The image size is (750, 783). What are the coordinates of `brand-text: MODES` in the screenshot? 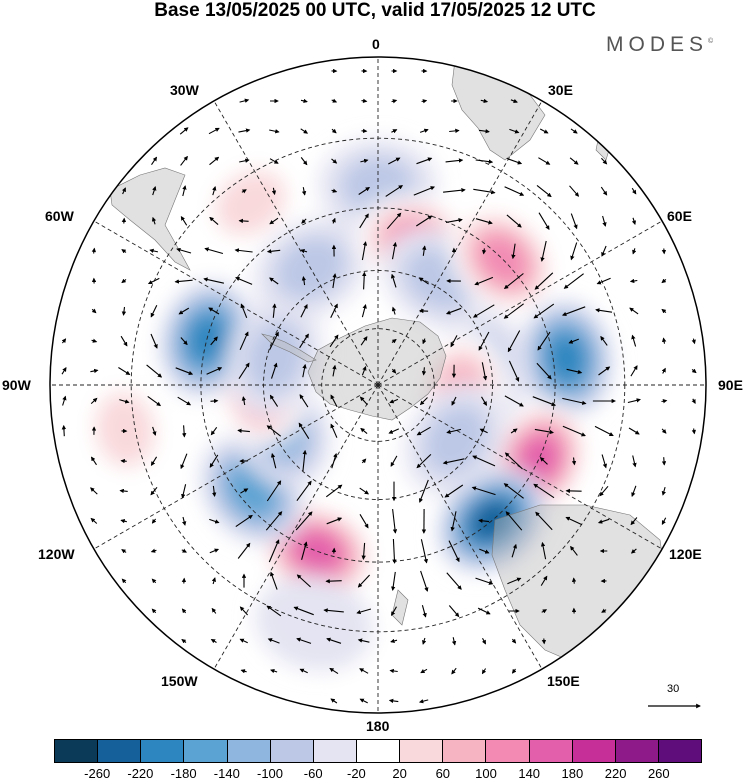 It's located at (657, 44).